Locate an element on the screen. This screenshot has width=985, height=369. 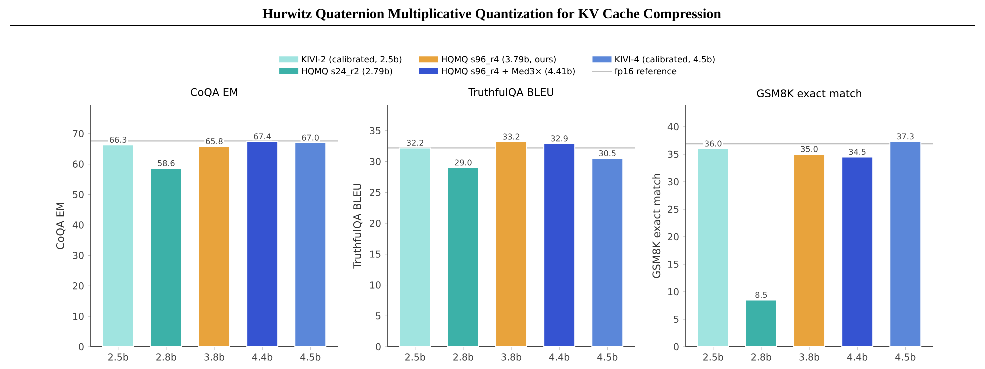
chart-title: TruthfulQA BLEU is located at coordinates (511, 93).